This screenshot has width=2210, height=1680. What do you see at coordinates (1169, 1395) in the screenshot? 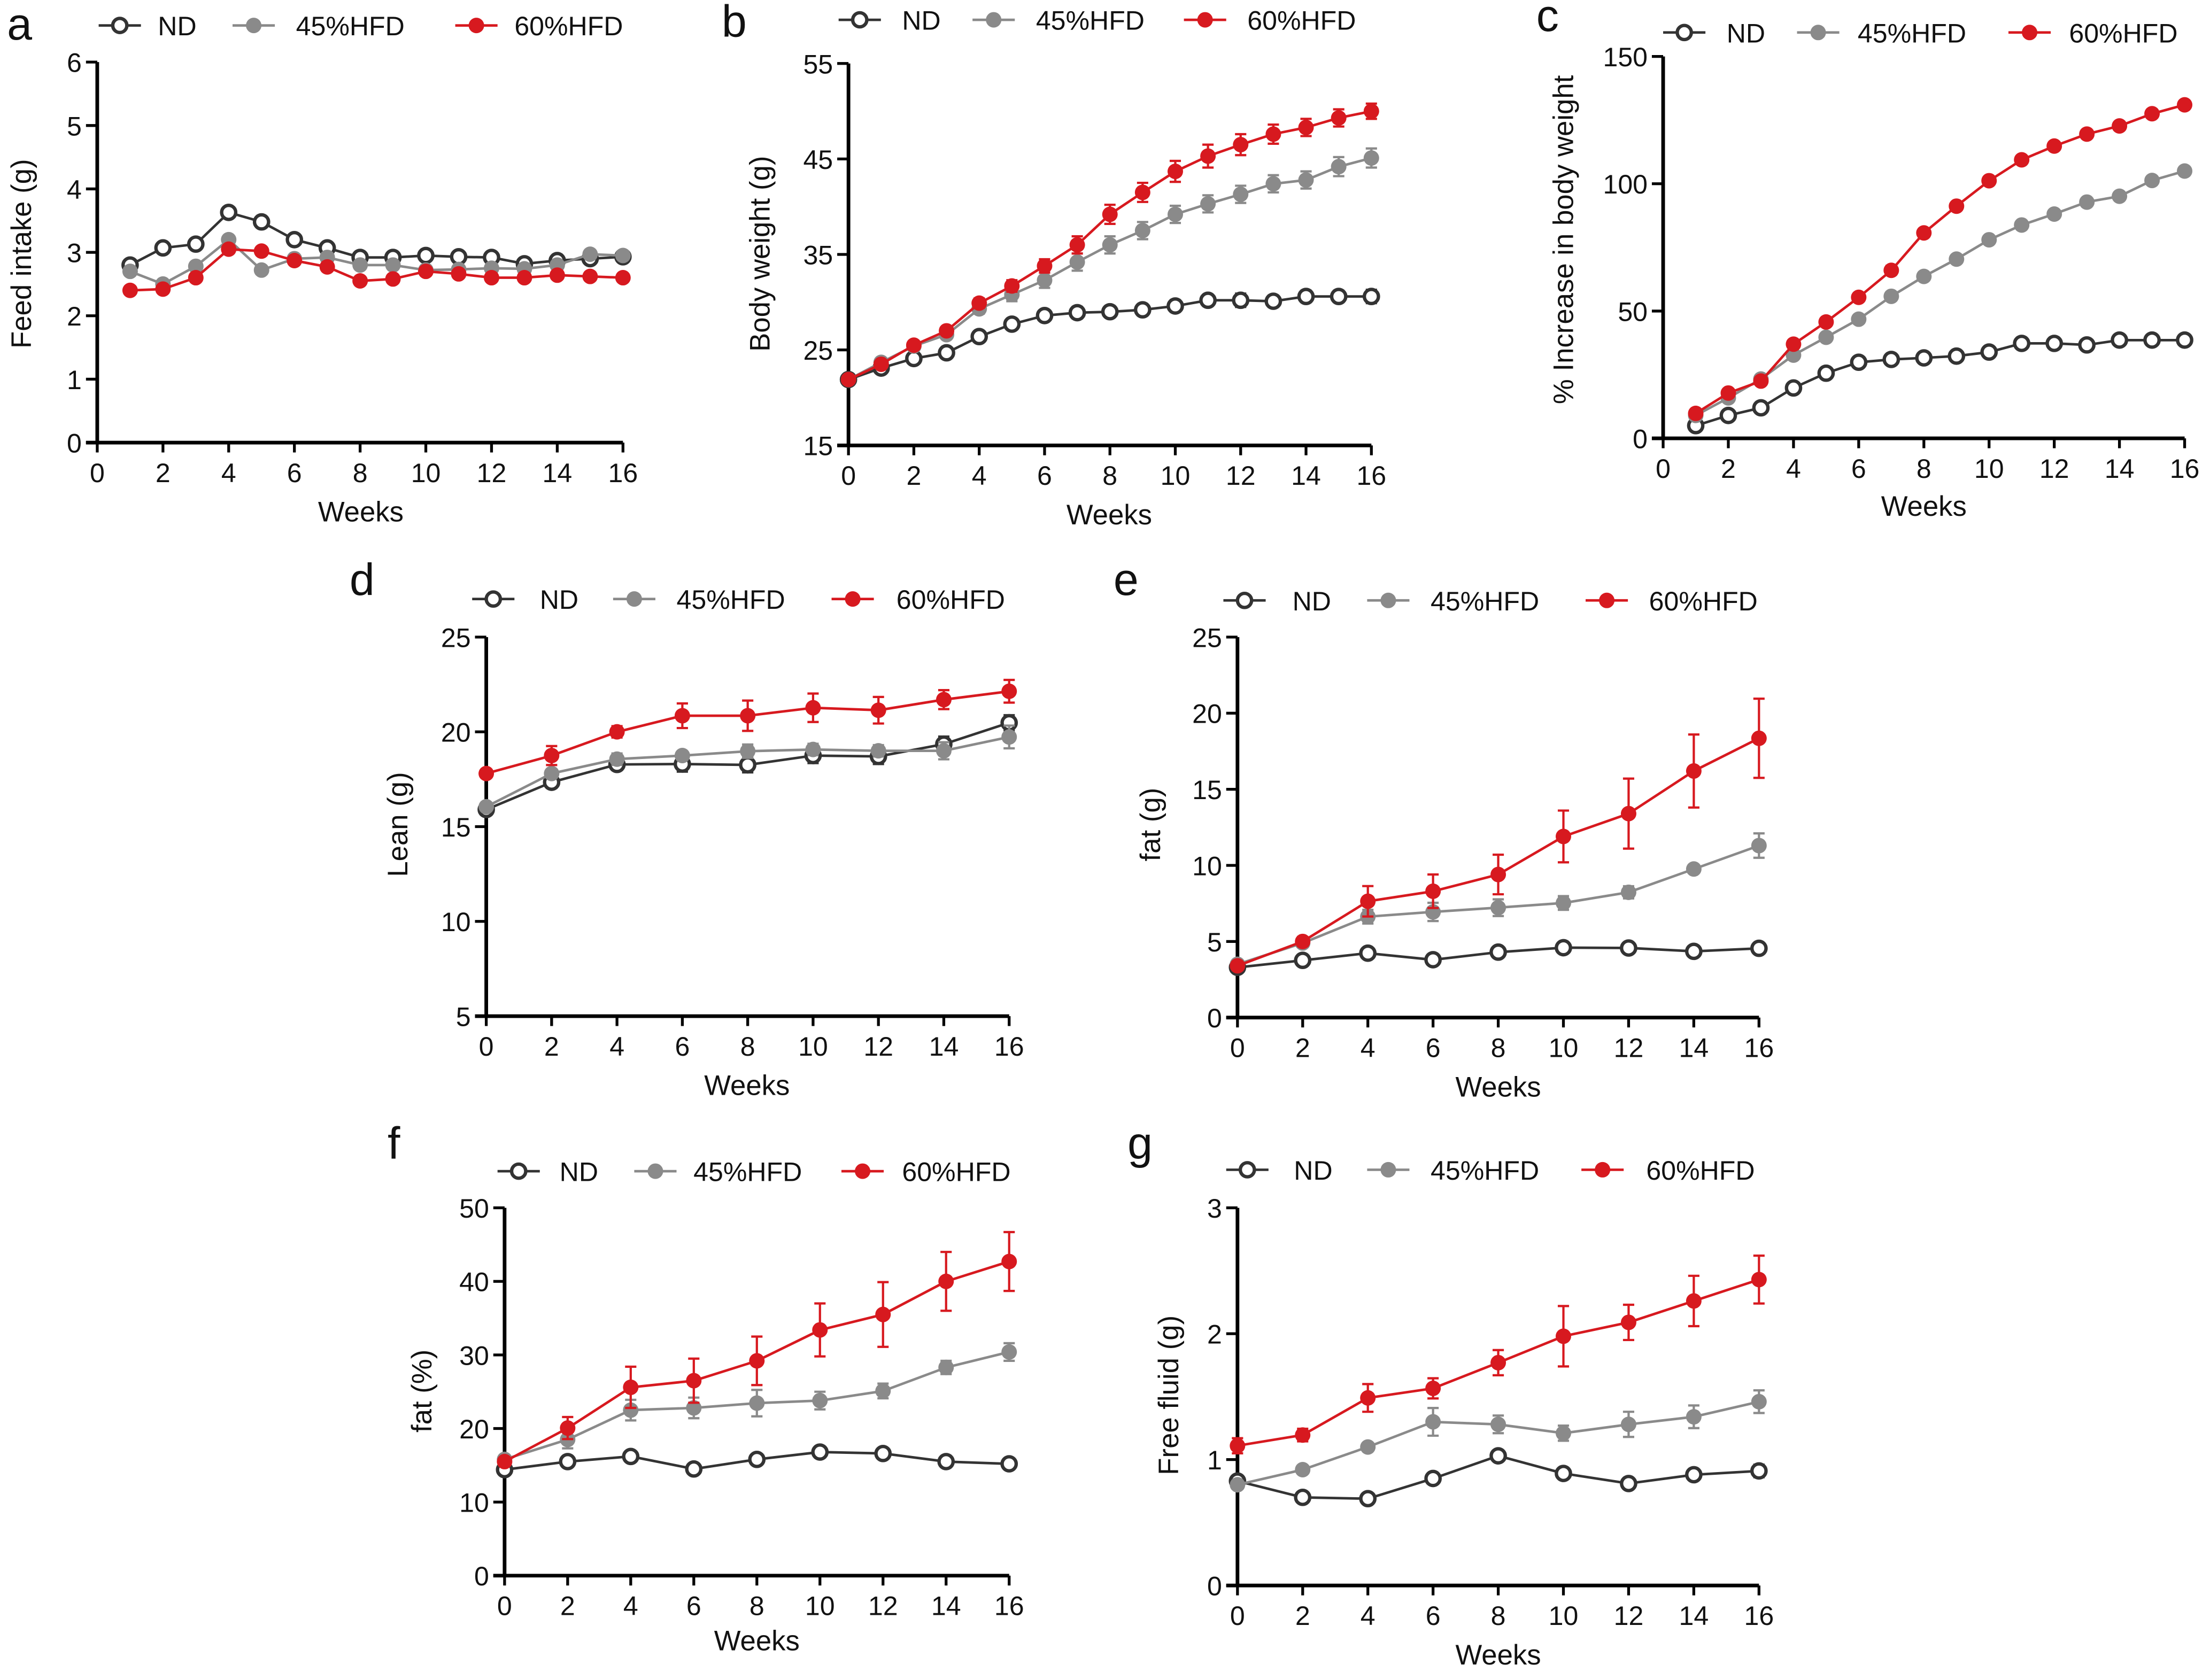
I see `y-axis-label: Free fluid (g)` at bounding box center [1169, 1395].